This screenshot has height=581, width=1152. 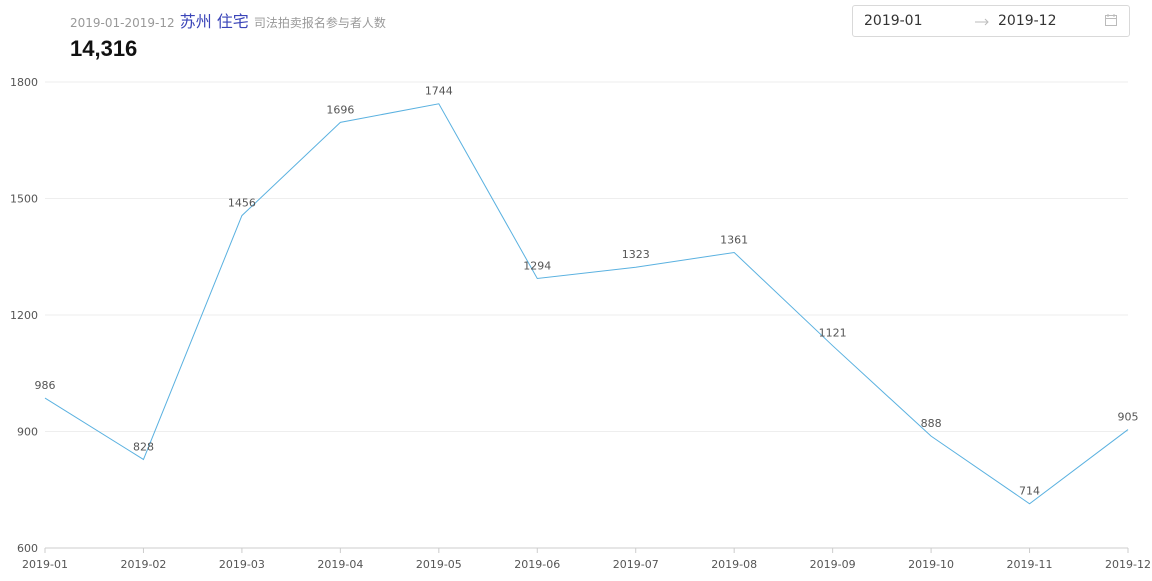 What do you see at coordinates (340, 109) in the screenshot?
I see `data-label: 1696` at bounding box center [340, 109].